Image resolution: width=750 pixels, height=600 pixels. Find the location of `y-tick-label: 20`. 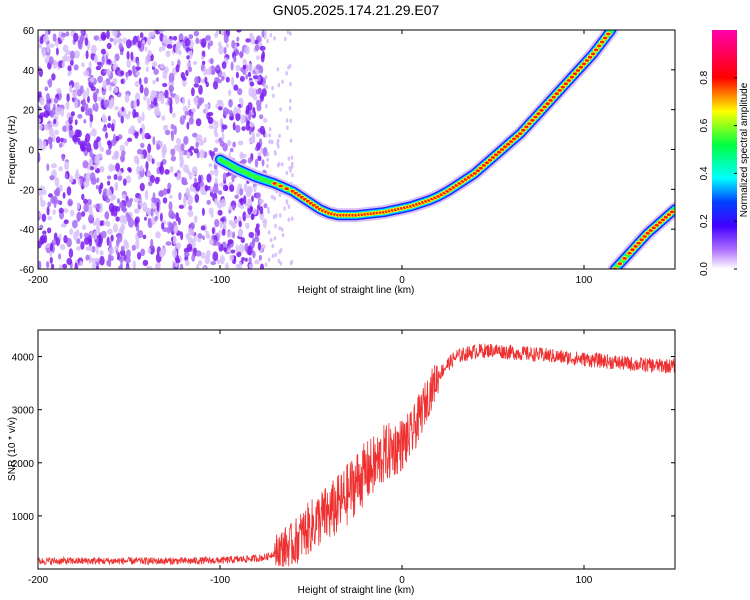

y-tick-label: 20 is located at coordinates (29, 111).